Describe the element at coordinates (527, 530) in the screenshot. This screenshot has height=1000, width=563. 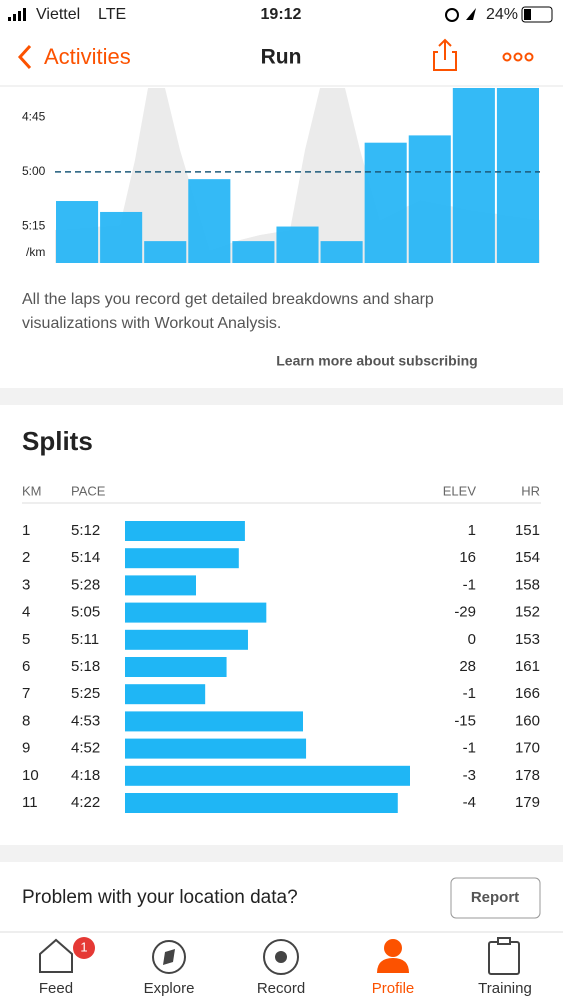
I see `hr: 151` at that location.